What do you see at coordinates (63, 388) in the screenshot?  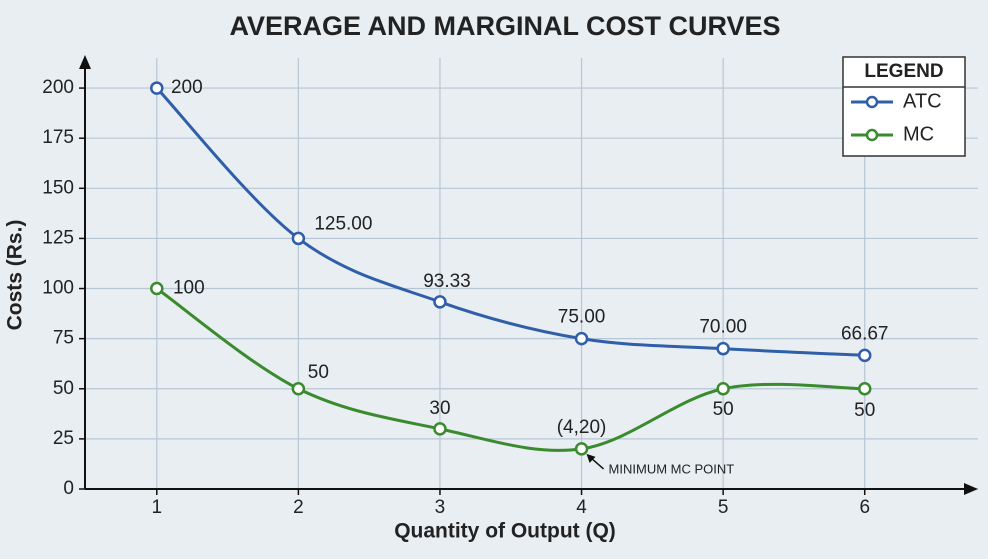 I see `y-tick-label: 50` at bounding box center [63, 388].